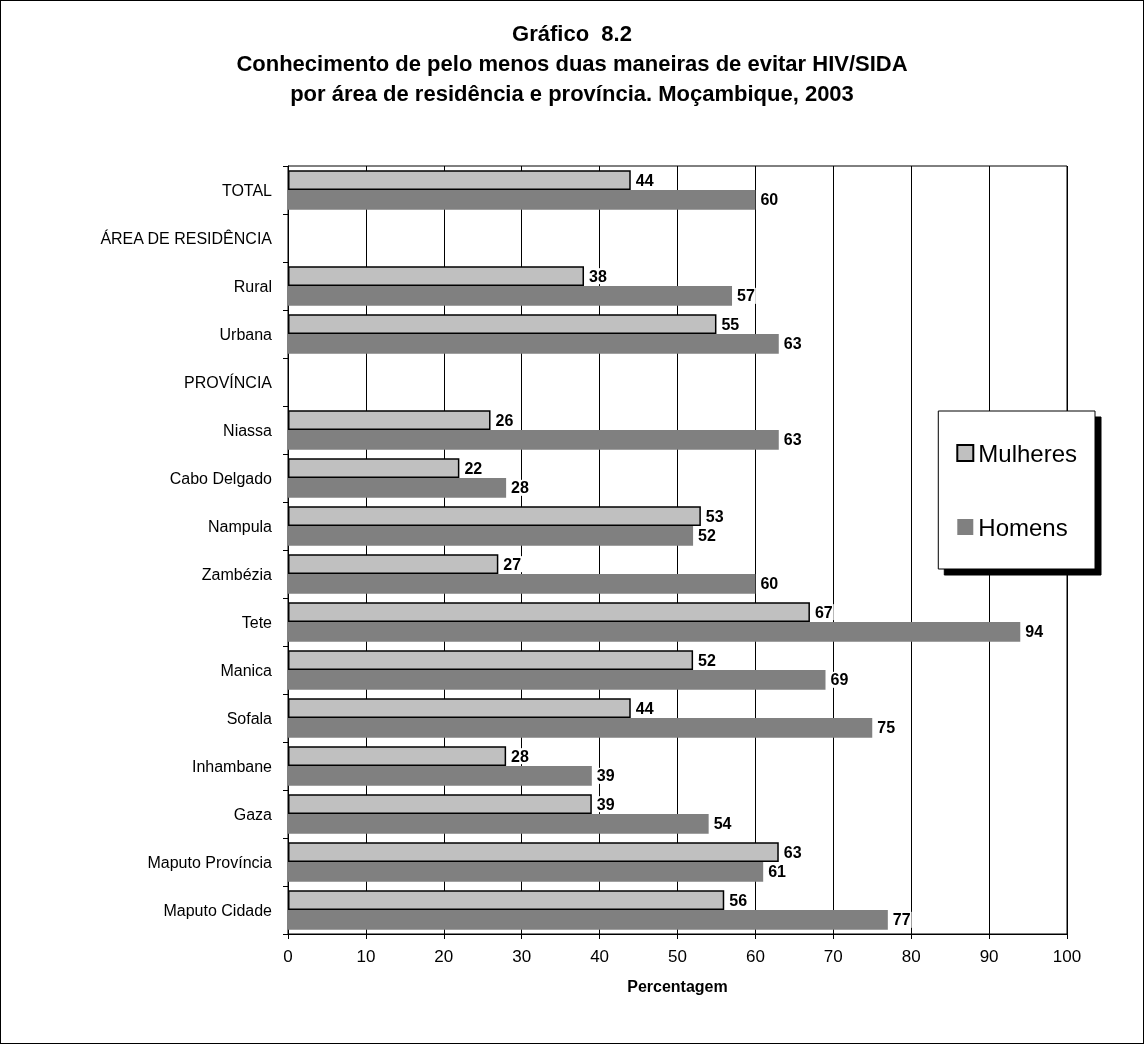 Image resolution: width=1144 pixels, height=1044 pixels. What do you see at coordinates (886, 728) in the screenshot?
I see `data-label: 75` at bounding box center [886, 728].